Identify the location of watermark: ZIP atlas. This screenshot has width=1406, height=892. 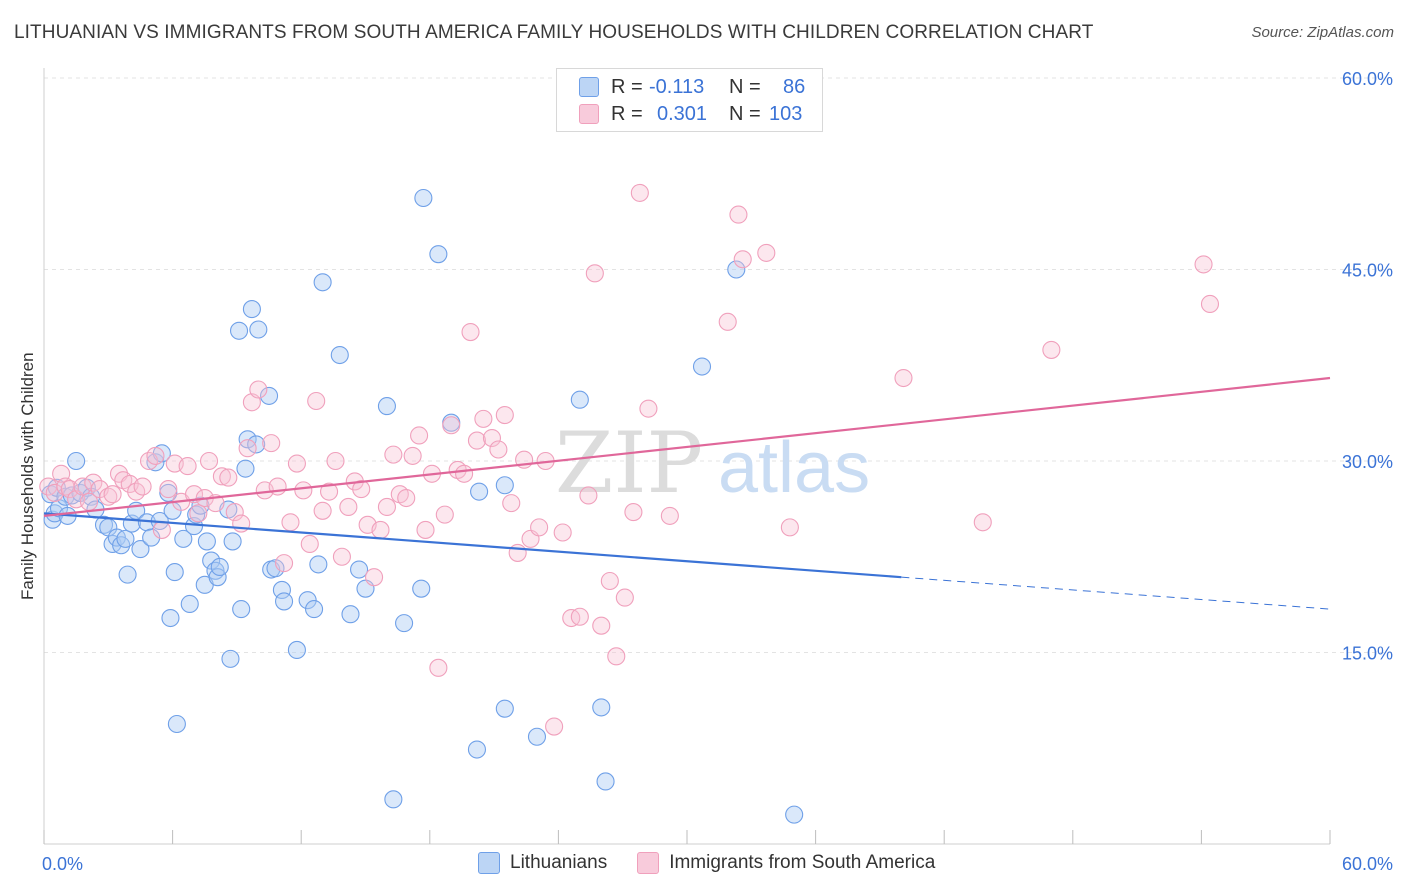
(712, 463).